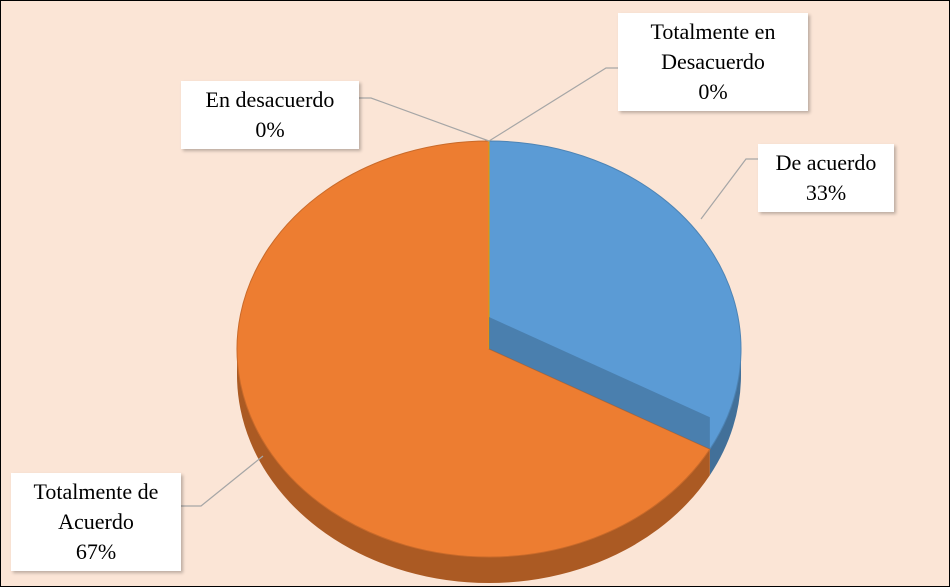 This screenshot has height=587, width=950. What do you see at coordinates (826, 178) in the screenshot?
I see `data-label: De acuerdo 33%` at bounding box center [826, 178].